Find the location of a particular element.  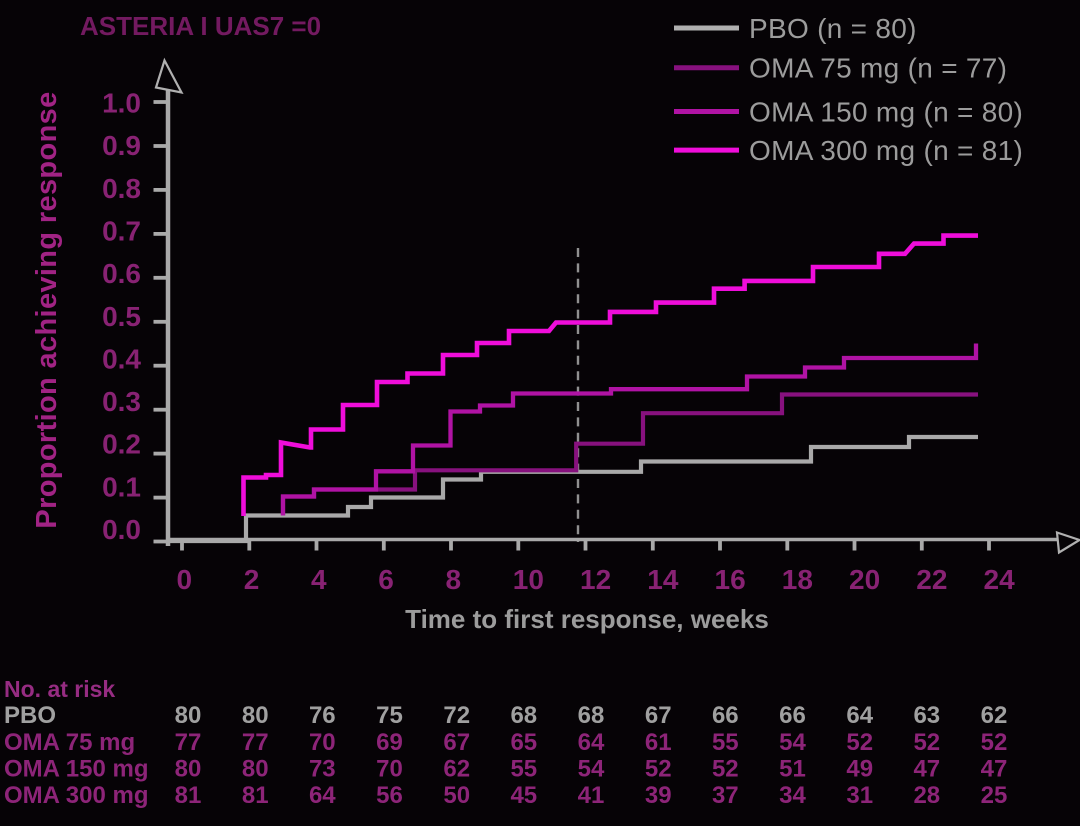

svg-text: 73 is located at coordinates (322, 769).